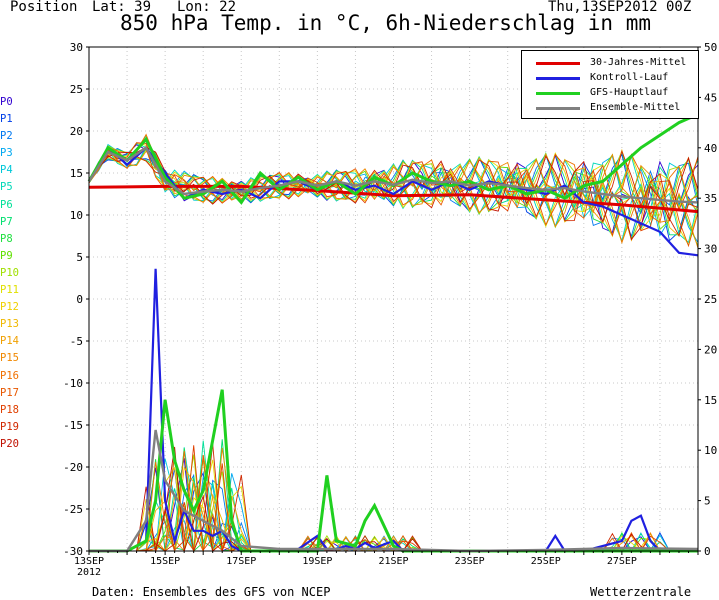 This screenshot has height=600, width=719. Describe the element at coordinates (6, 170) in the screenshot. I see `member-label: P4` at that location.